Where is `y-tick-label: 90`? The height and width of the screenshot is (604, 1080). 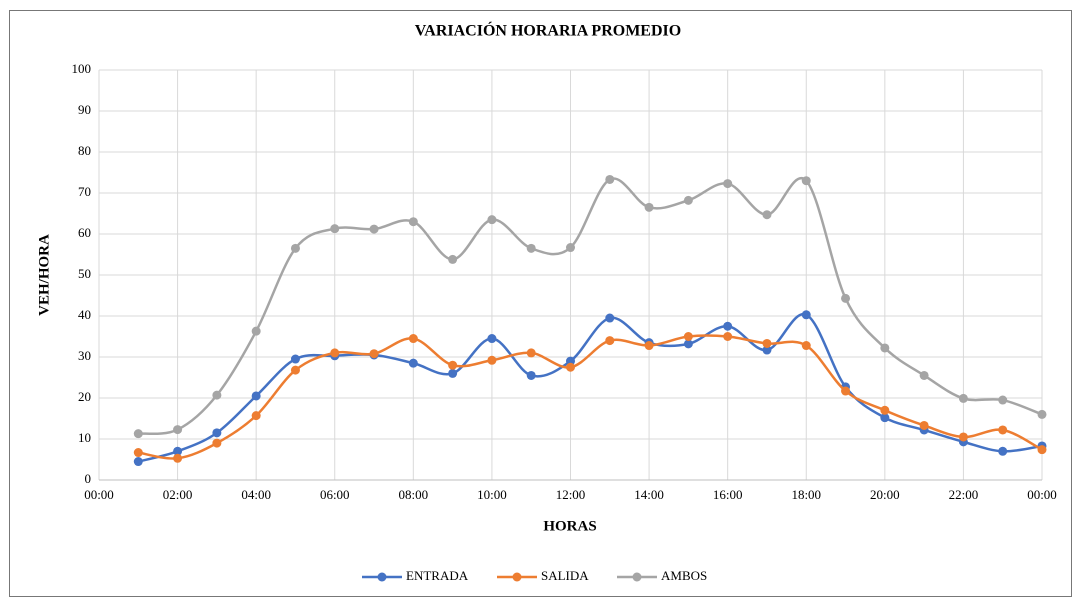 y-tick-label: 90 is located at coordinates (84, 109).